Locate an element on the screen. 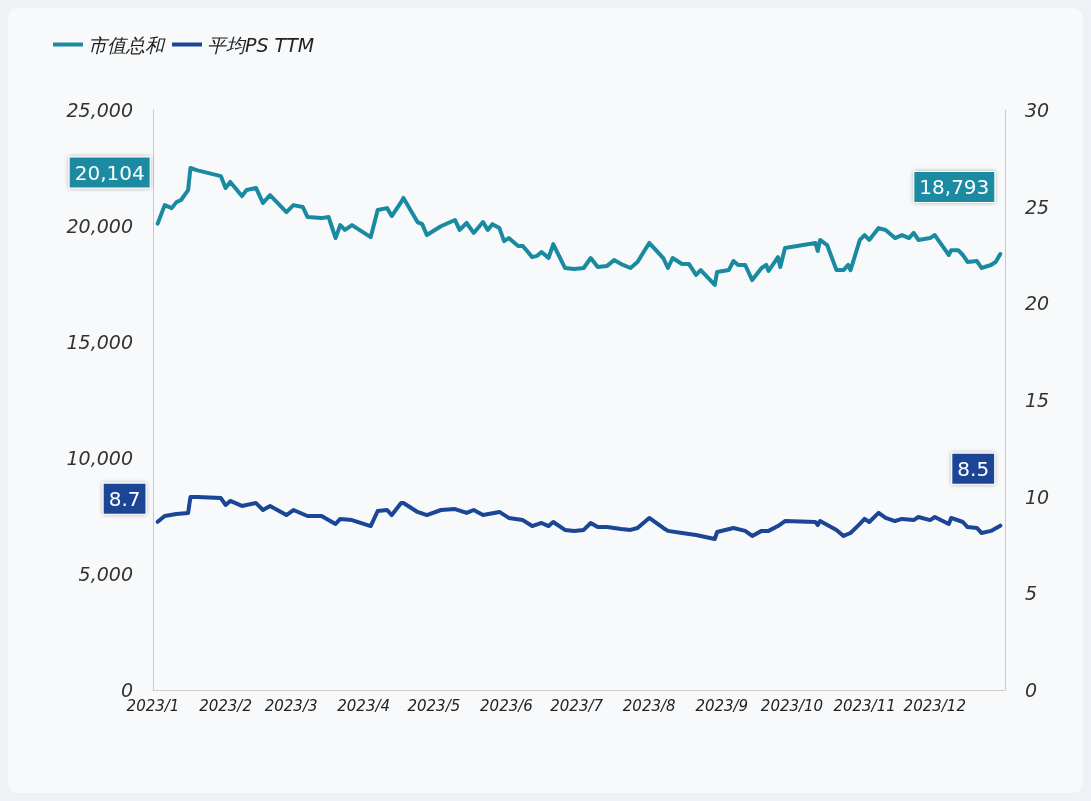 Image resolution: width=1091 pixels, height=801 pixels. x-tick-label: 2023/1 is located at coordinates (153, 705).